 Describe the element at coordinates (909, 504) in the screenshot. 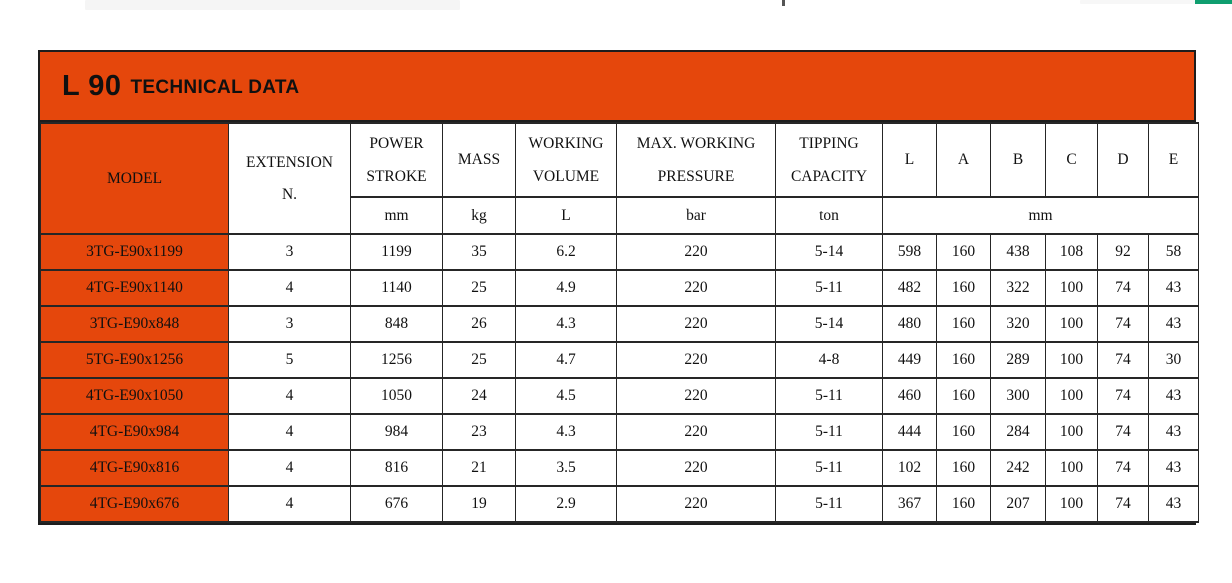

I see `cell-dim-L: 367` at that location.